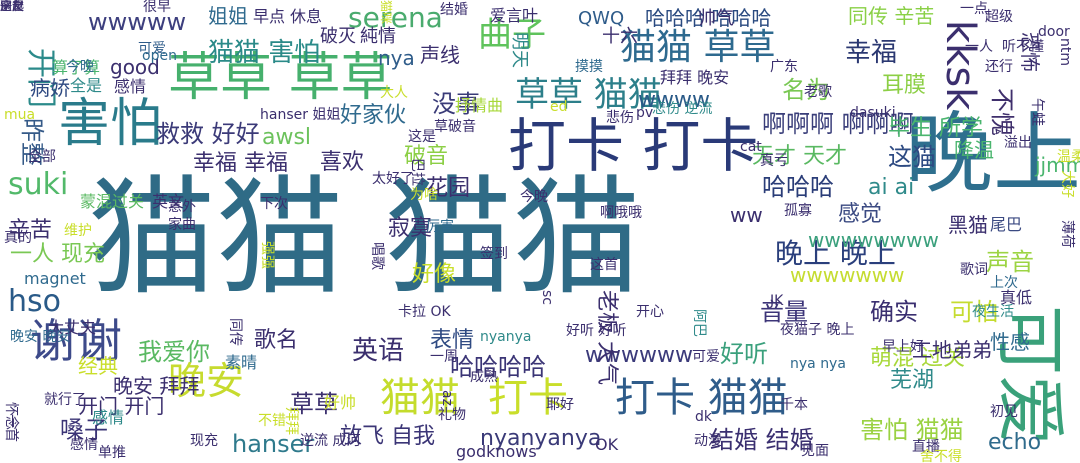  I want to click on cloud-word: 大好, so click(1067, 184).